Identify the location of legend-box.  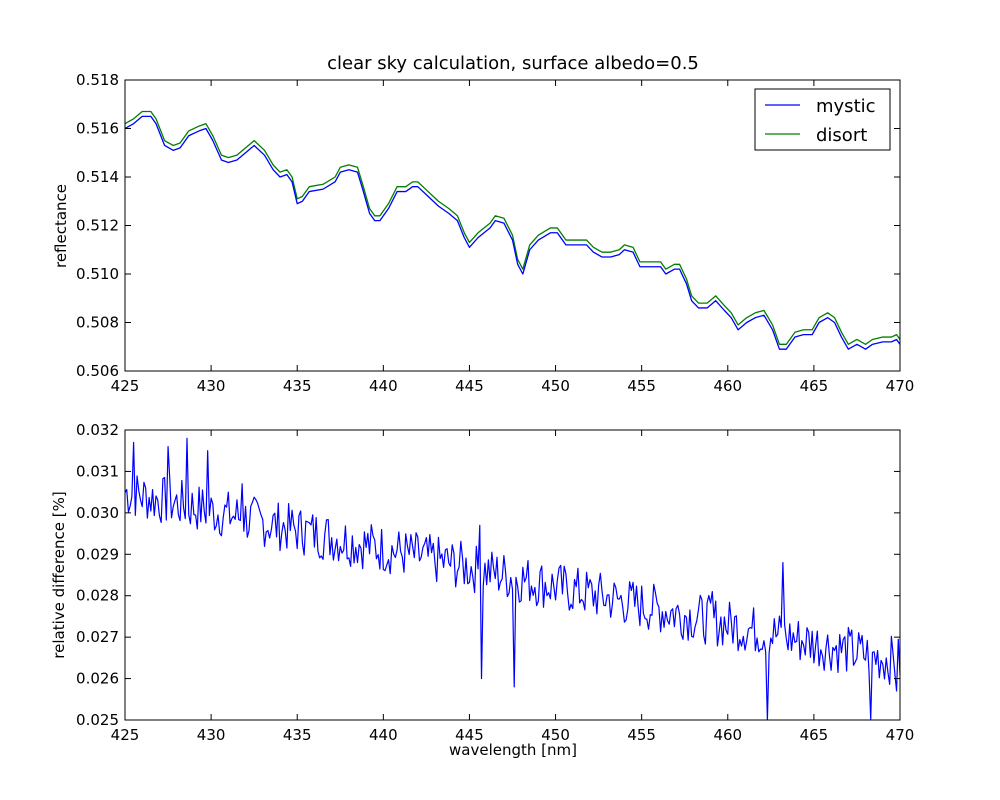
(822, 119).